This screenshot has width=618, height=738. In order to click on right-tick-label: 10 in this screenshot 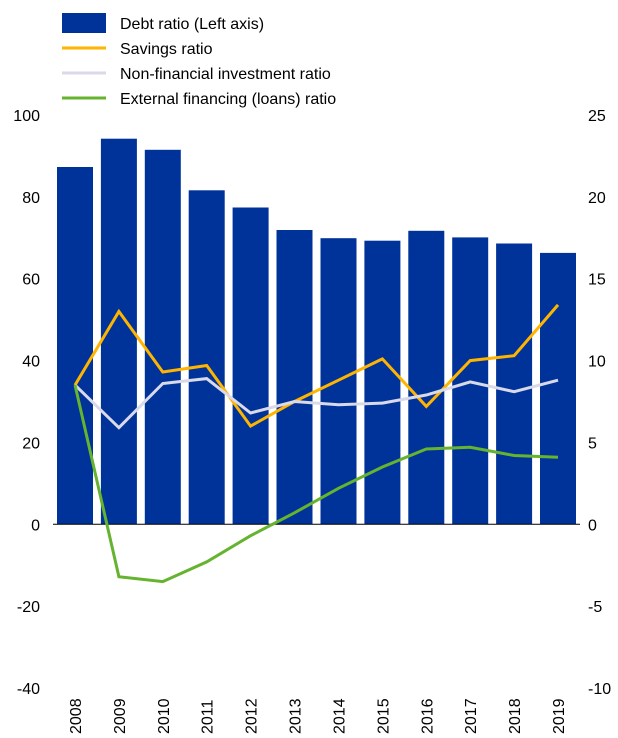, I will do `click(597, 362)`.